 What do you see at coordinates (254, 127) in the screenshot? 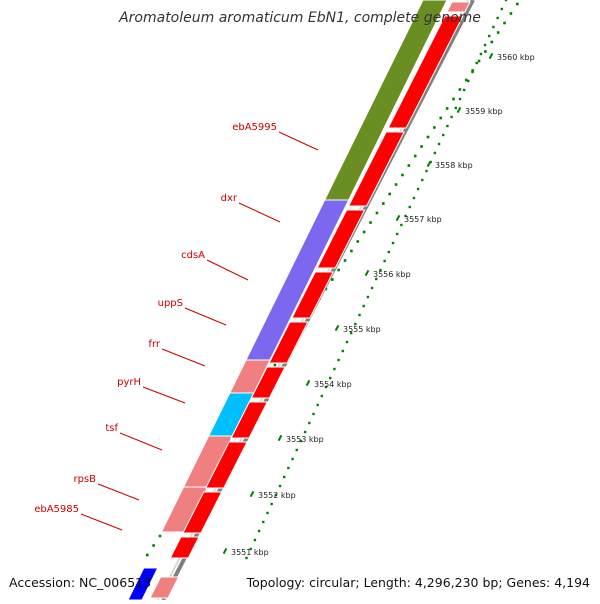
I see `gene-label: ebA5995` at bounding box center [254, 127].